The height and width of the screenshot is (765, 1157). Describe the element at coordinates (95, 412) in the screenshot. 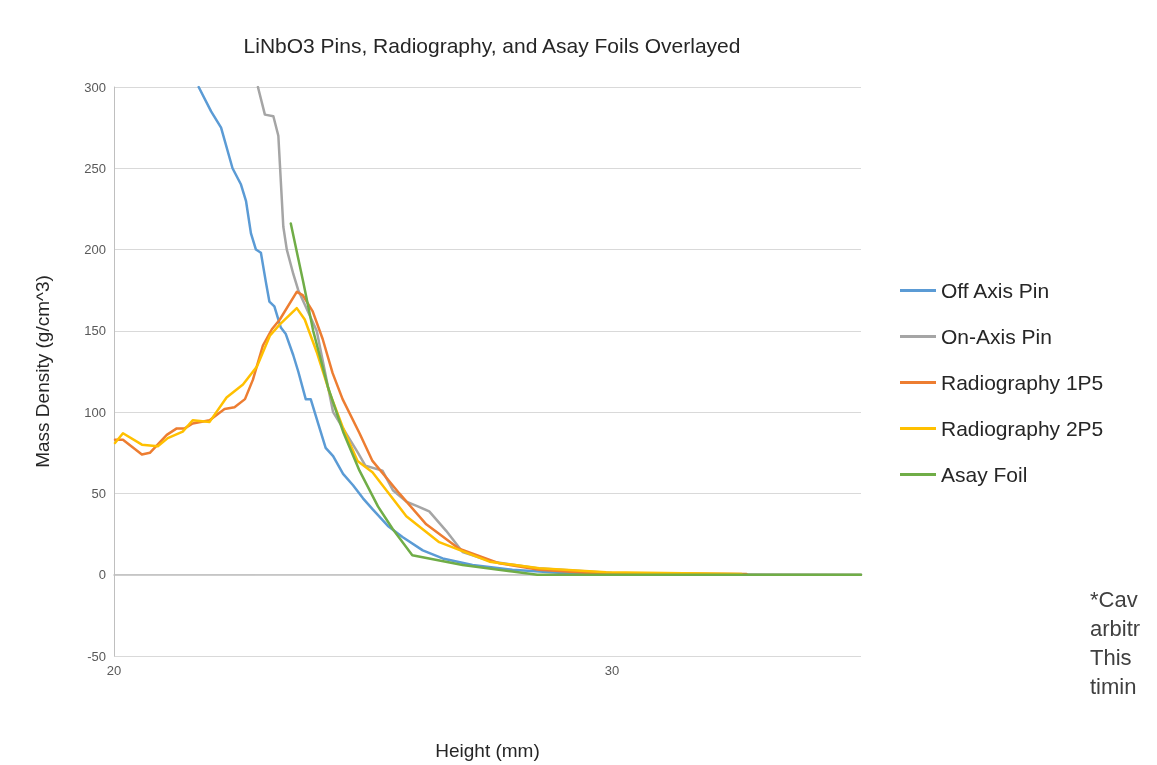

I see `y-tick-label: 100` at that location.